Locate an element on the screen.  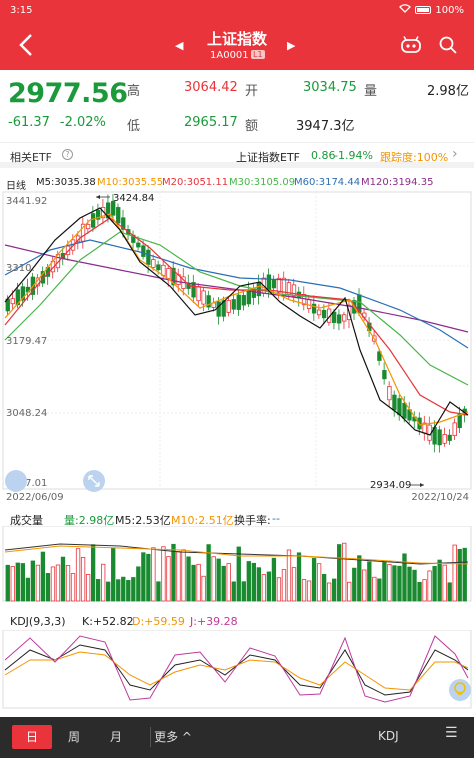
tab-more: 更多 ^ is located at coordinates (173, 737).